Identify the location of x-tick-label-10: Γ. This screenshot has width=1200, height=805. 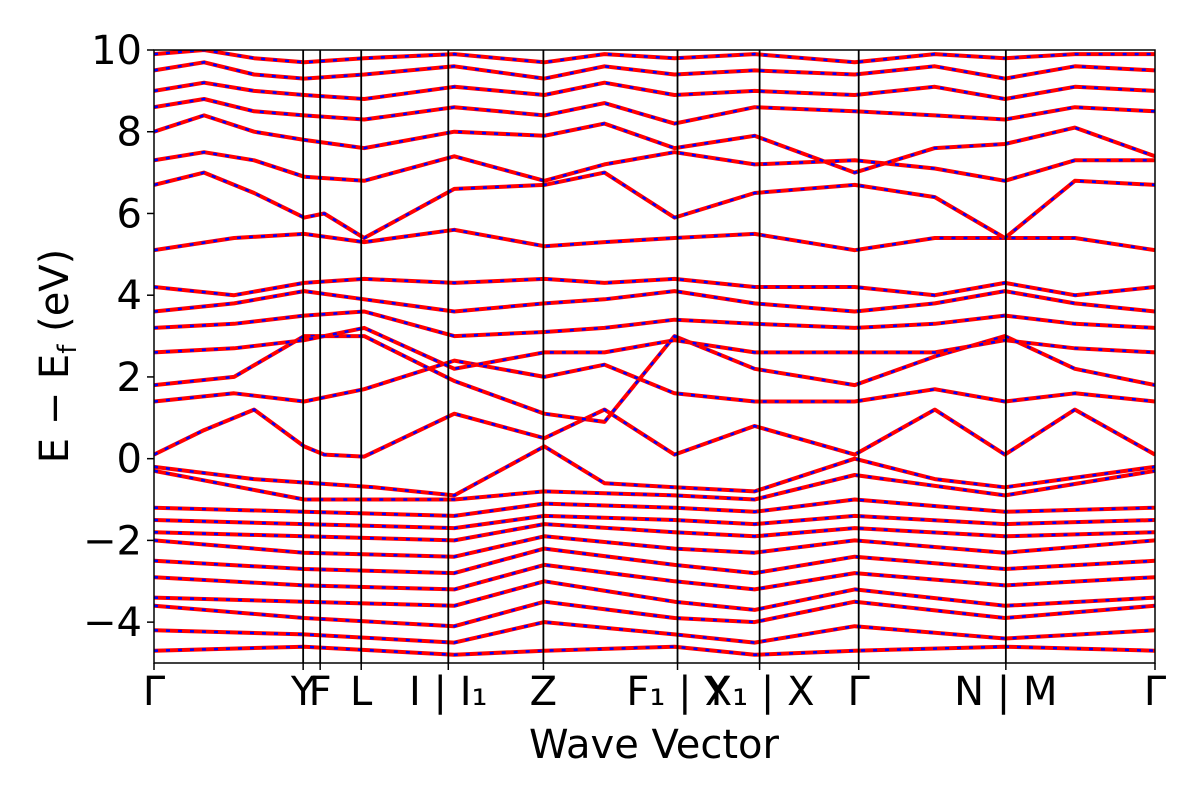
(1155, 692).